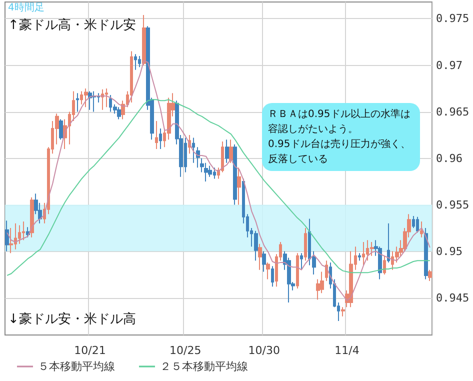  Describe the element at coordinates (90, 350) in the screenshot. I see `x-tick-label: 10/21` at that location.